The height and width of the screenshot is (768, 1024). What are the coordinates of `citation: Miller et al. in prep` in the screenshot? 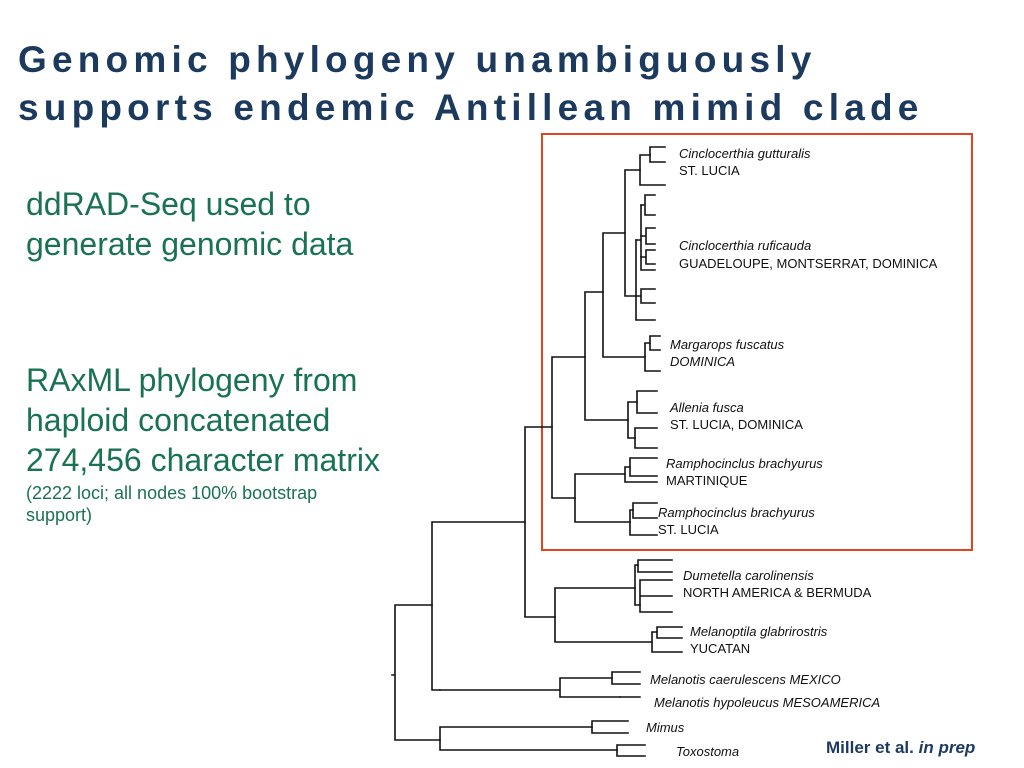 It's located at (900, 748).